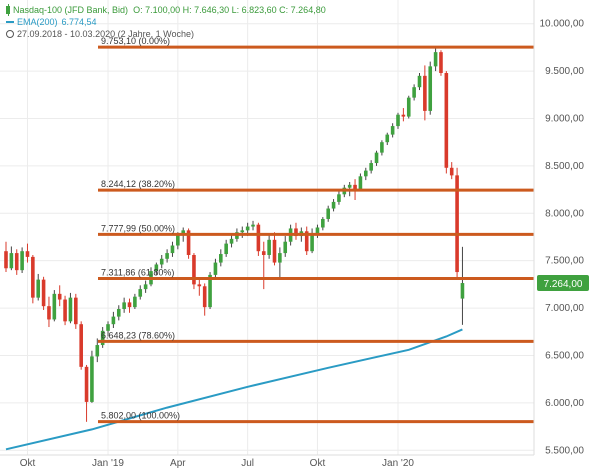 This screenshot has width=595, height=469. Describe the element at coordinates (564, 71) in the screenshot. I see `y-tick-label: 9.500,00` at that location.